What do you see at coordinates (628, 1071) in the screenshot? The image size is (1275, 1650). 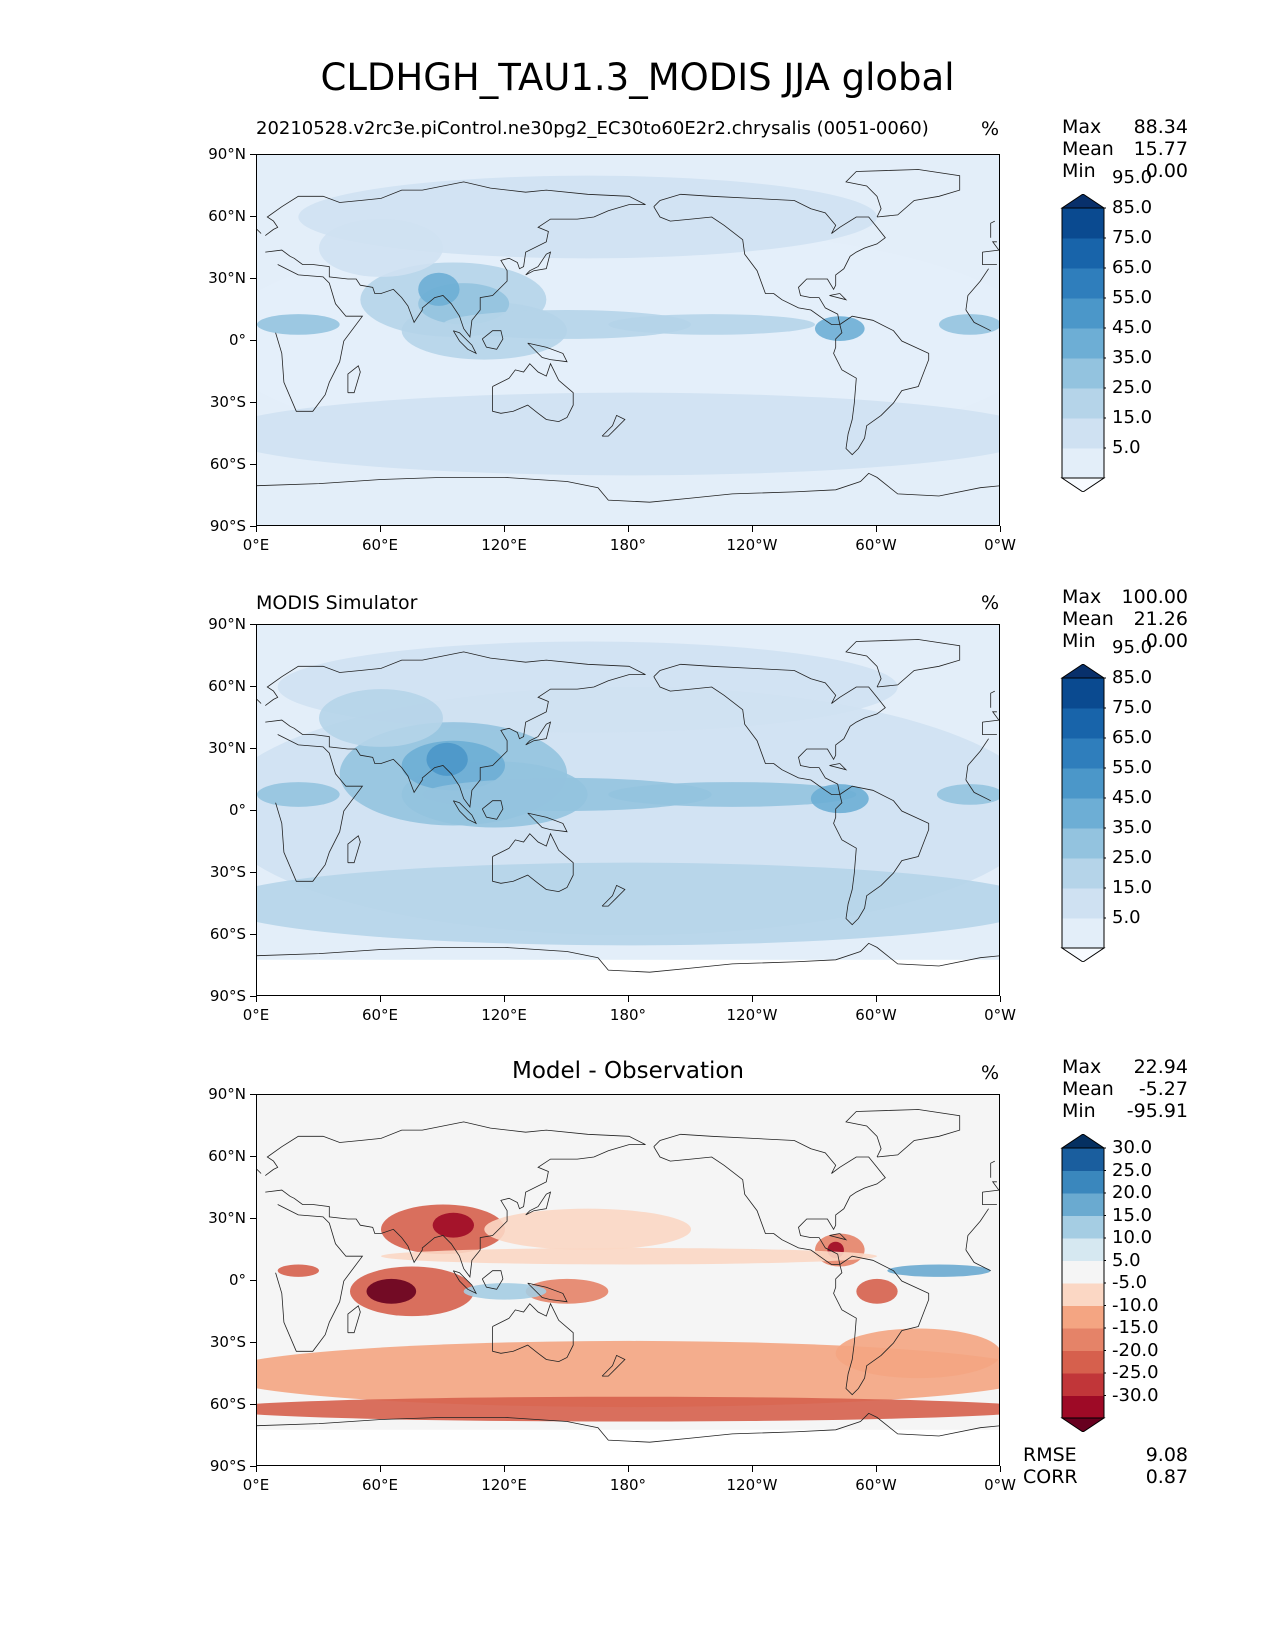 I see `panel-title: Model - Observation` at bounding box center [628, 1071].